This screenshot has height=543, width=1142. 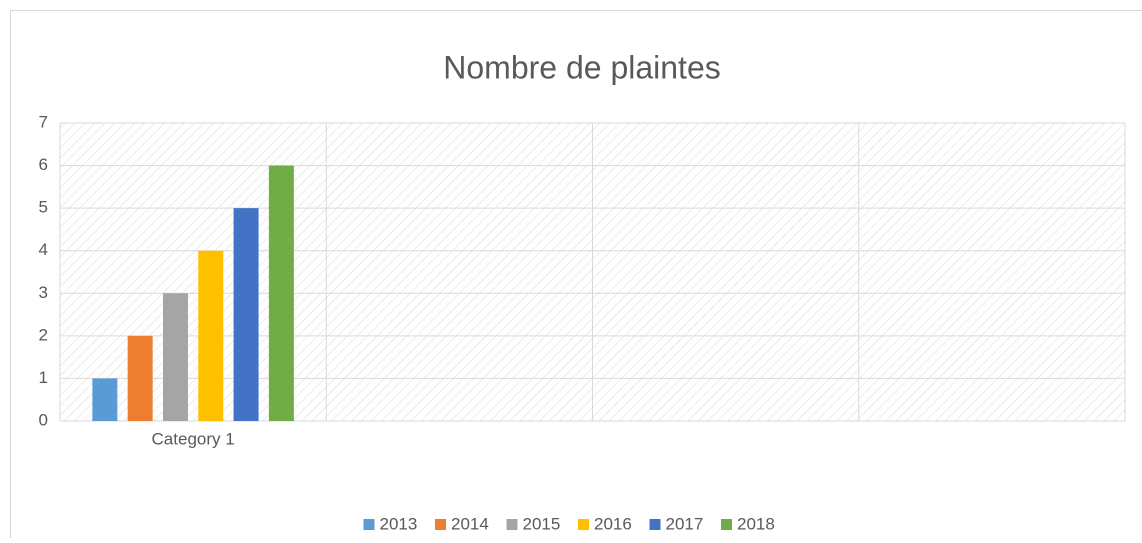 What do you see at coordinates (43, 334) in the screenshot?
I see `y-tick-label: 2` at bounding box center [43, 334].